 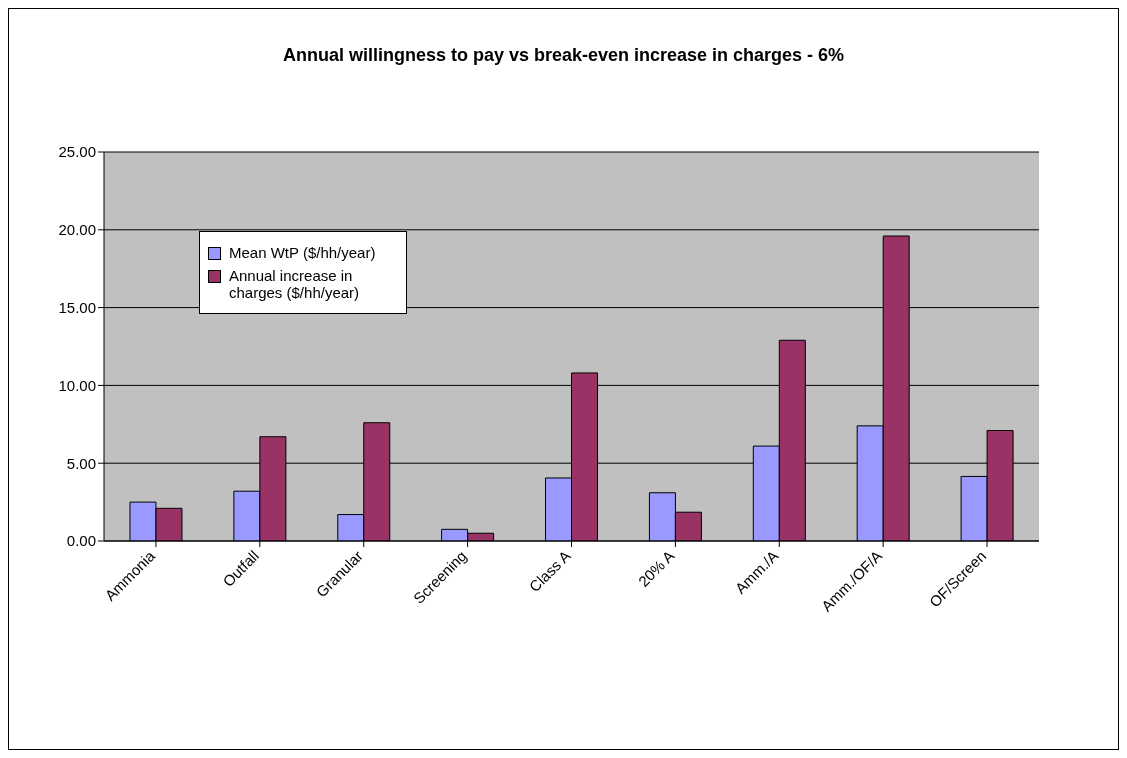 I want to click on y-tick-label: 0.00, so click(x=81, y=541).